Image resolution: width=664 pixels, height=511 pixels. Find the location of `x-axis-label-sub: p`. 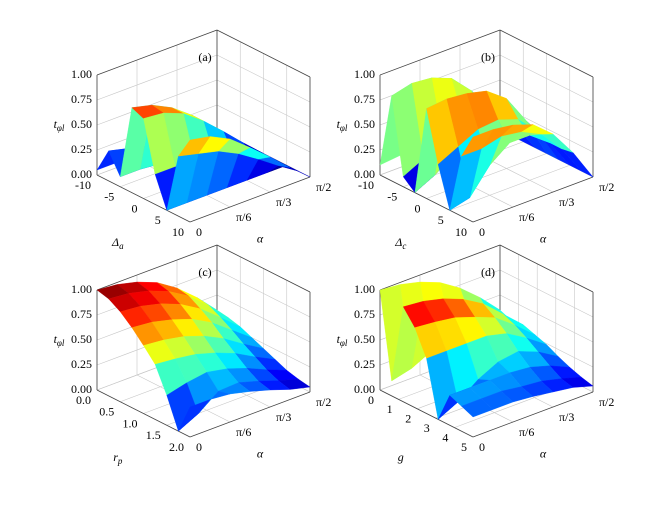

x-axis-label-sub: p is located at coordinates (120, 461).